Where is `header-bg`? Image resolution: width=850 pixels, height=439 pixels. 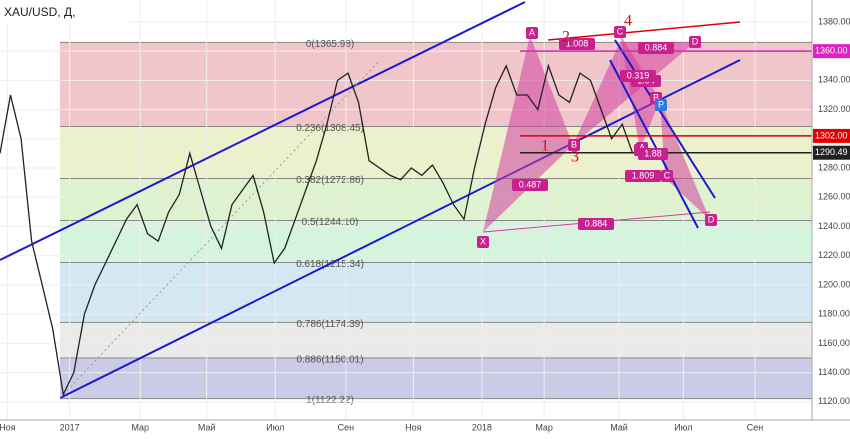 header-bg is located at coordinates (65, 13).